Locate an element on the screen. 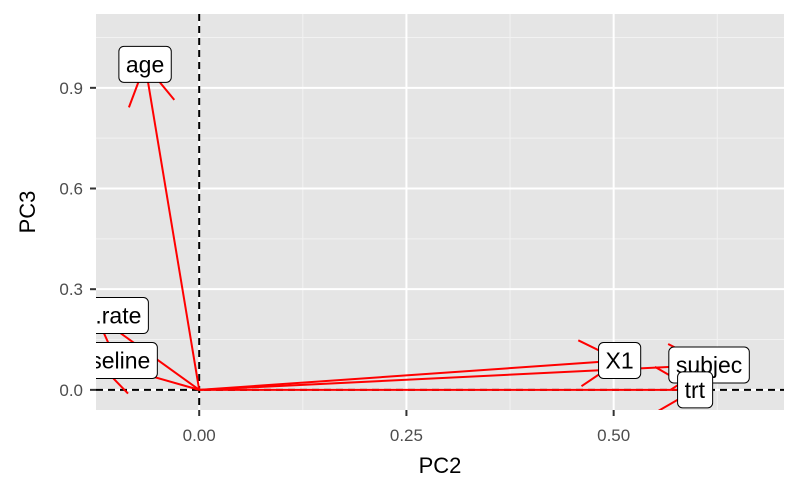 Image resolution: width=800 pixels, height=494 pixels. vector-label-text-vsbaseline: vsbaseline is located at coordinates (96, 361).